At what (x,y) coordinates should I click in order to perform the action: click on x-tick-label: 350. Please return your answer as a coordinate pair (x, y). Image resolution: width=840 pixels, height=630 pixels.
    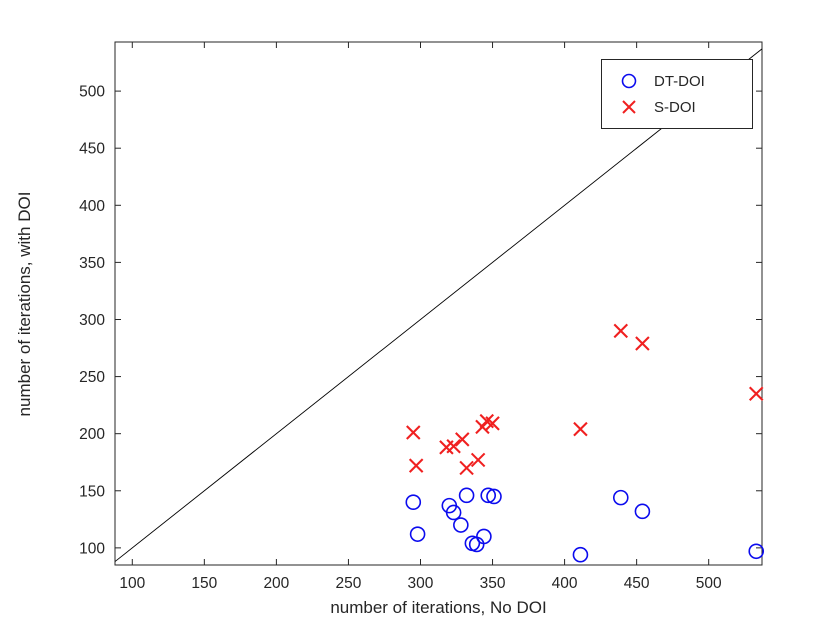
    Looking at the image, I should click on (493, 583).